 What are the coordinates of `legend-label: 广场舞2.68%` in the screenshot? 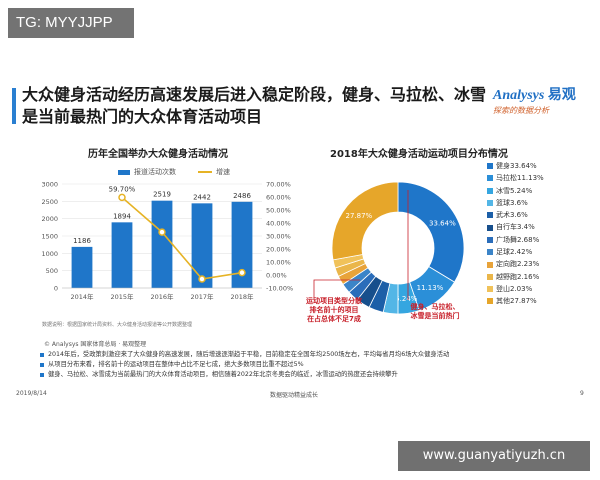 It's located at (518, 239).